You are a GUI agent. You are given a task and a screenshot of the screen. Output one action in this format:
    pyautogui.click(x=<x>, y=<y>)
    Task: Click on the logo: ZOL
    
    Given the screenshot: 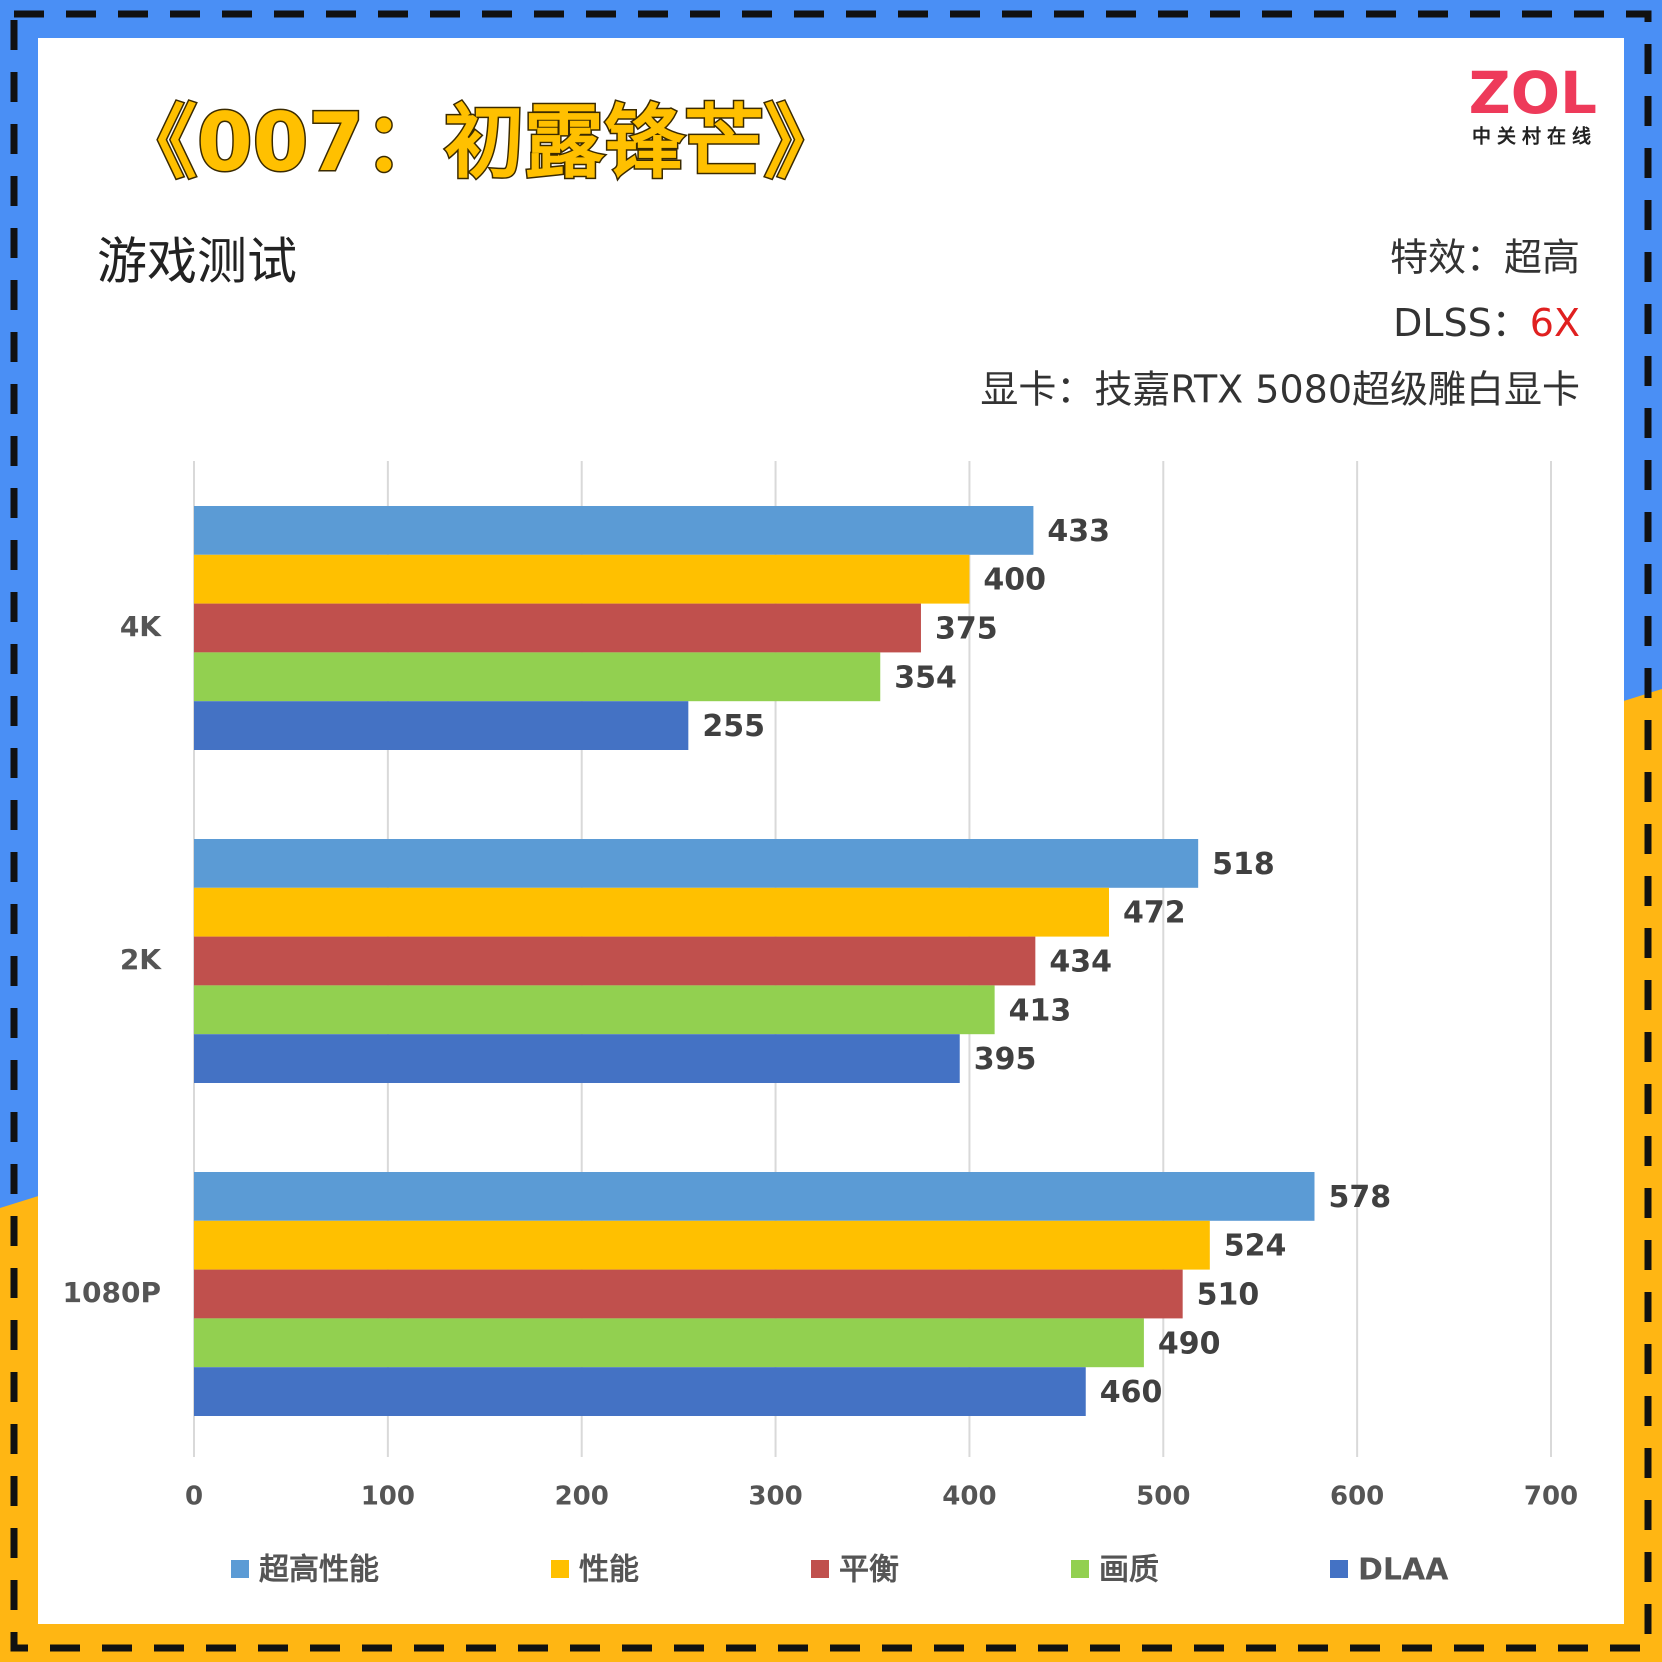 What is the action you would take?
    pyautogui.click(x=1533, y=93)
    